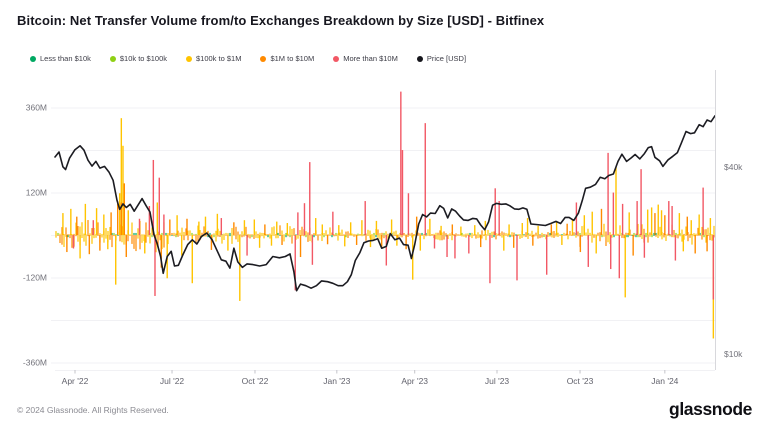 This screenshot has width=768, height=432. Describe the element at coordinates (213, 58) in the screenshot. I see `legend-item-100k-to-1m: $100k to $1M` at that location.